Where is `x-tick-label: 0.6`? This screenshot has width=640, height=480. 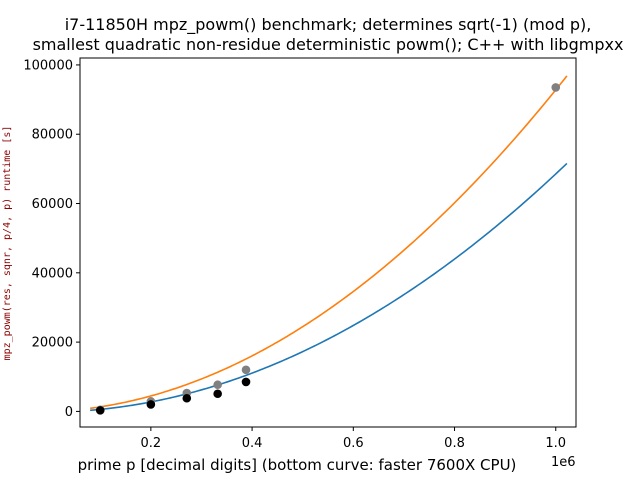
x-tick-label: 0.6 is located at coordinates (353, 443).